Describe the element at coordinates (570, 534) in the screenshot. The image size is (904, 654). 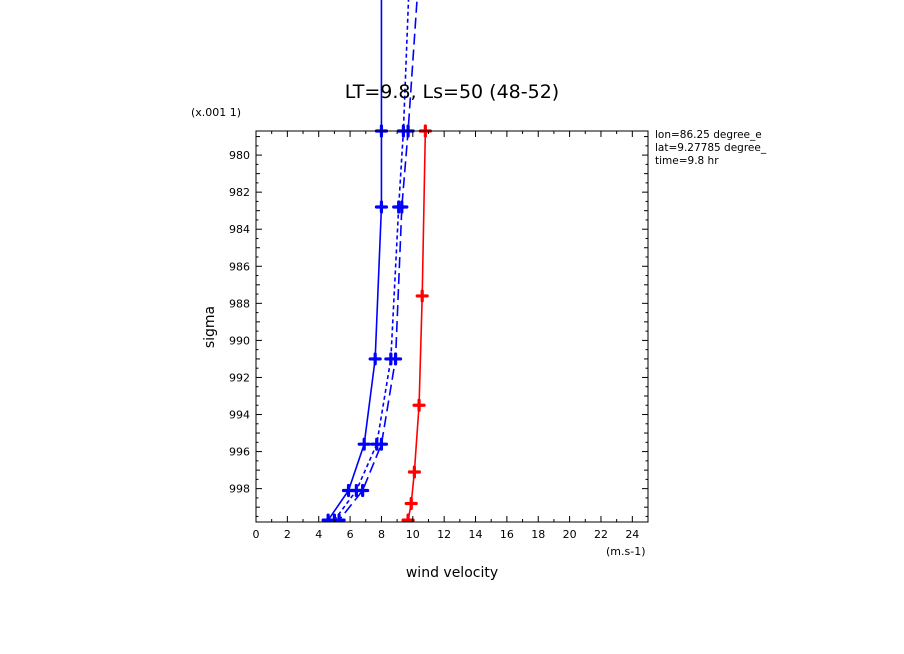
I see `x-tick-label: 20` at that location.